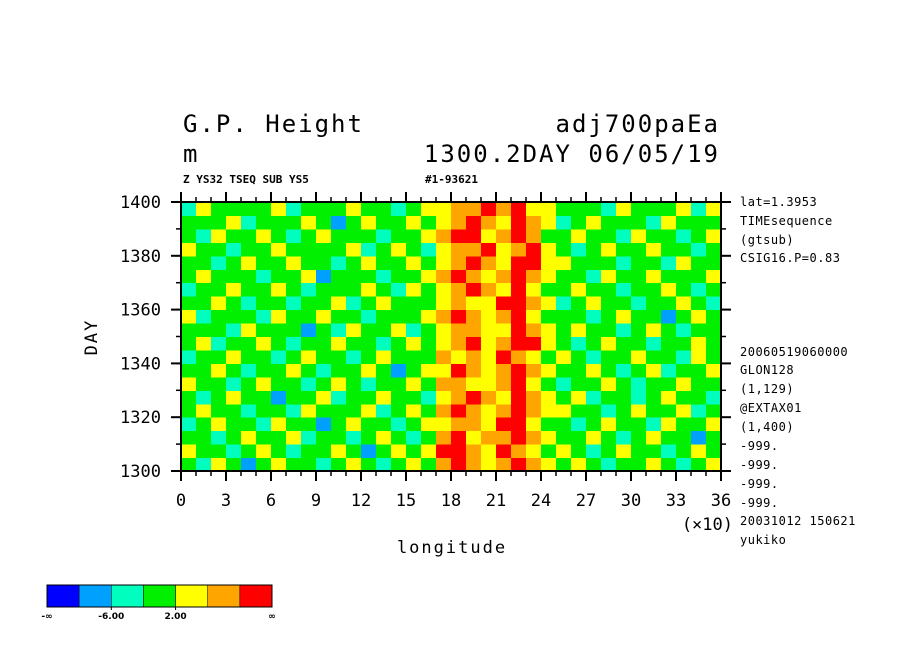 The width and height of the screenshot is (904, 654). I want to click on x-tick-label: 18, so click(451, 501).